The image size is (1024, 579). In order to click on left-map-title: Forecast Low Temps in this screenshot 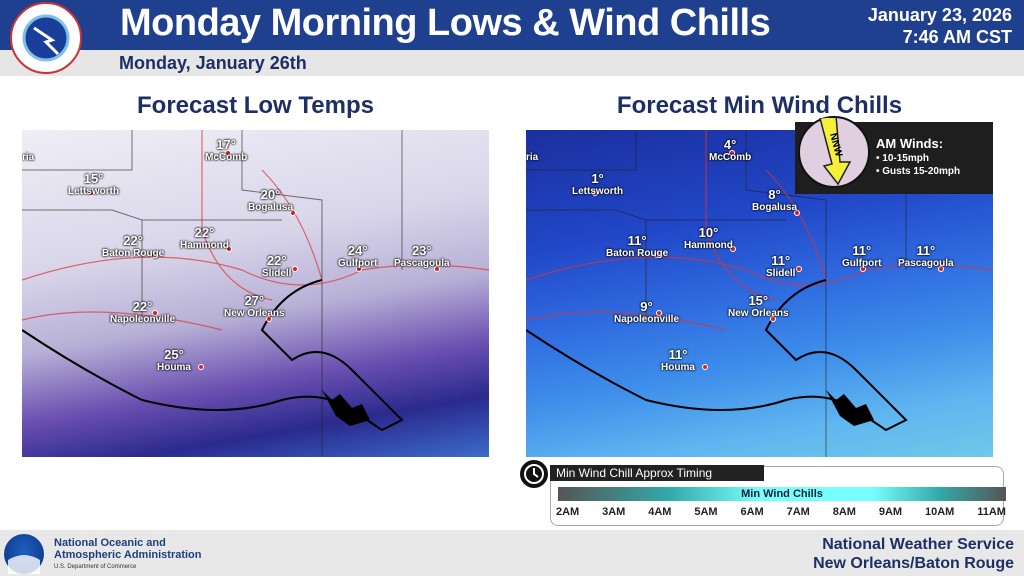, I will do `click(255, 105)`.